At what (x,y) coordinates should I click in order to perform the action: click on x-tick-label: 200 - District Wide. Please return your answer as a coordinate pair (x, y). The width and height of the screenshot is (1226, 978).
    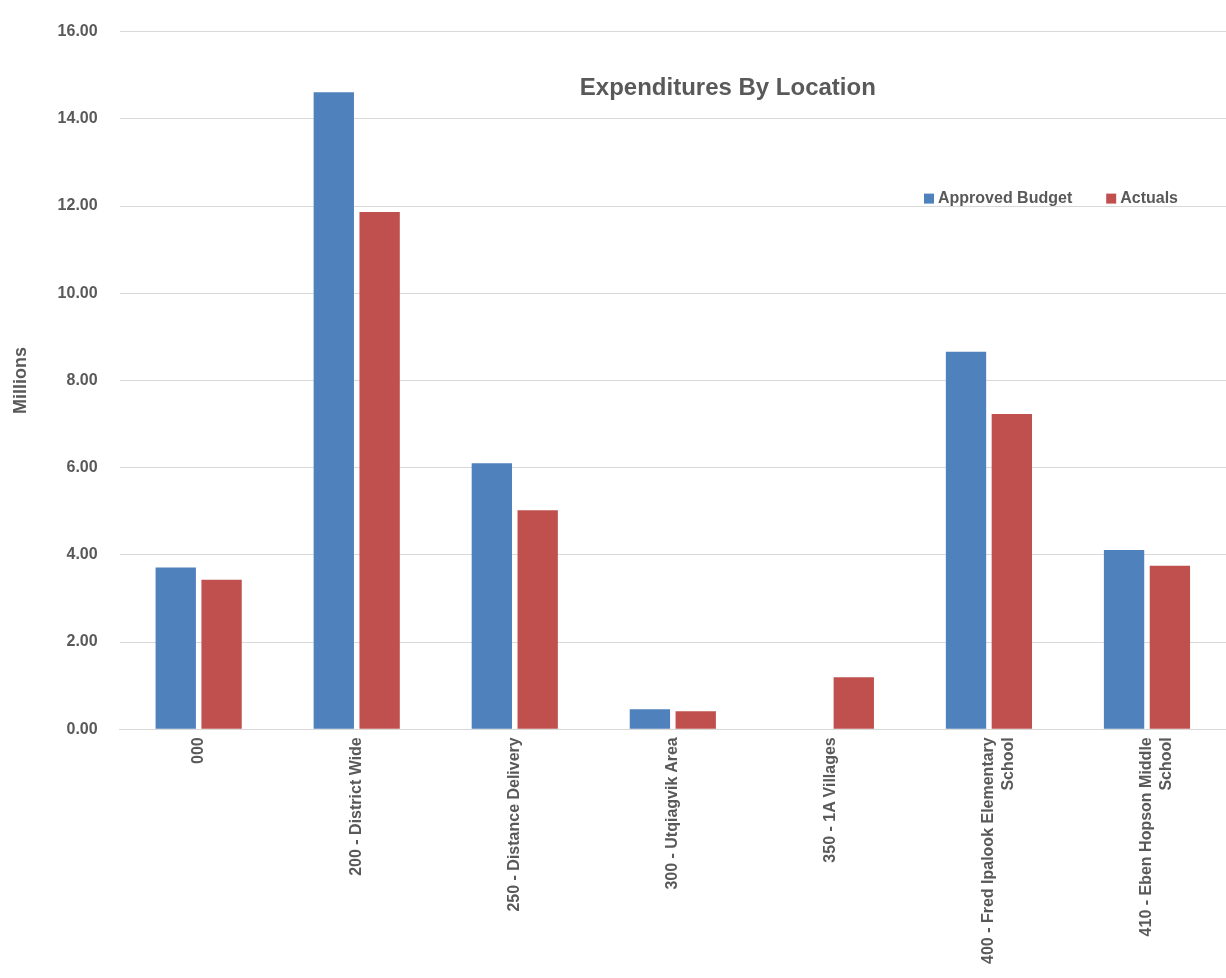
    Looking at the image, I should click on (356, 806).